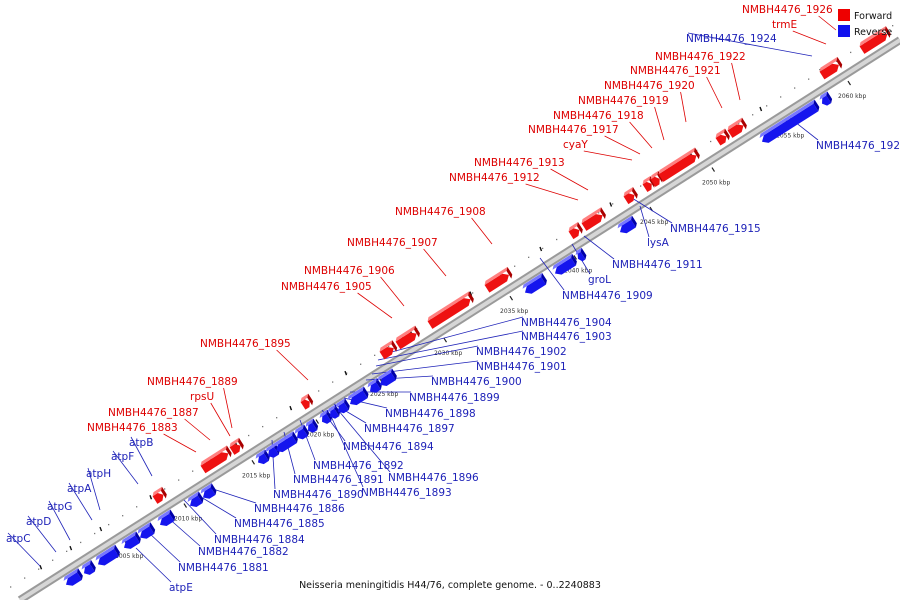 This screenshot has width=900, height=600. Describe the element at coordinates (566, 337) in the screenshot. I see `gene-label-nmbh4476-1903: NMBH4476_1903` at that location.